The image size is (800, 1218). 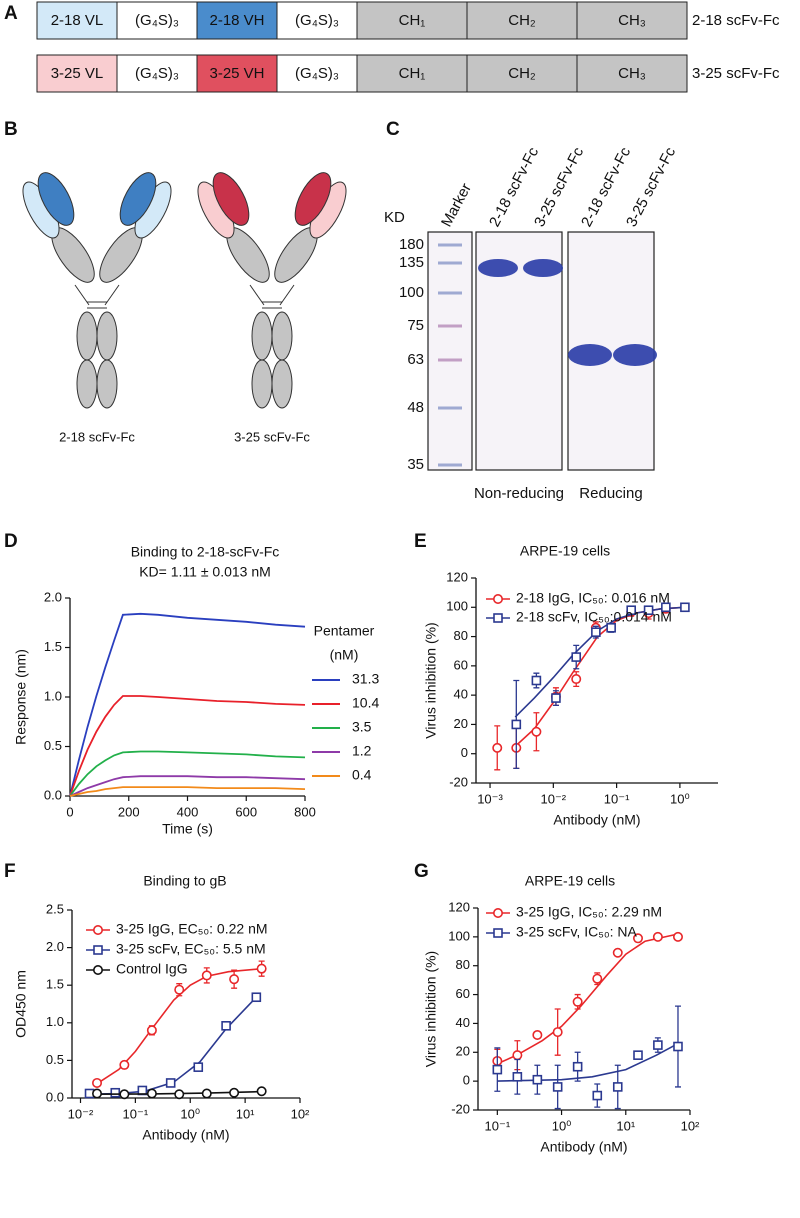 What do you see at coordinates (456, 205) in the screenshot?
I see `lane-label: Marker` at bounding box center [456, 205].